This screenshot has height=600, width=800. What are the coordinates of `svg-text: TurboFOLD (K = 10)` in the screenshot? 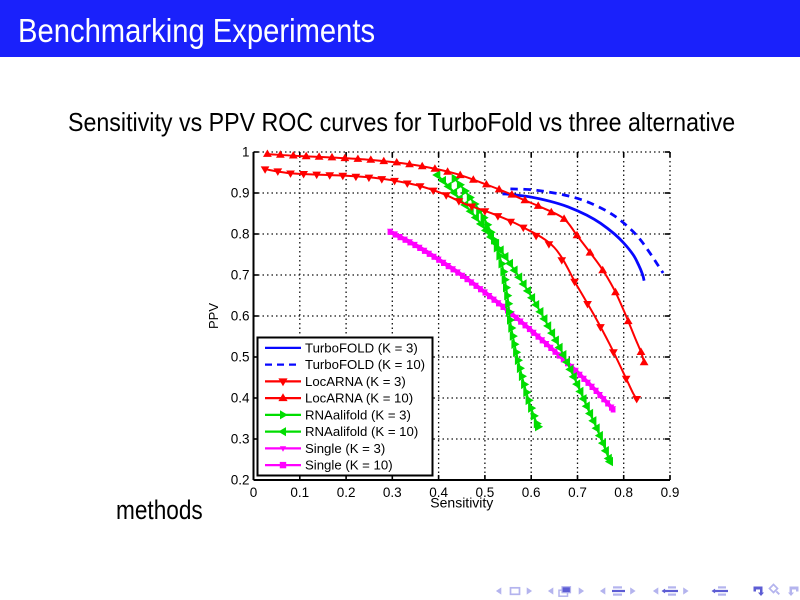 It's located at (365, 364).